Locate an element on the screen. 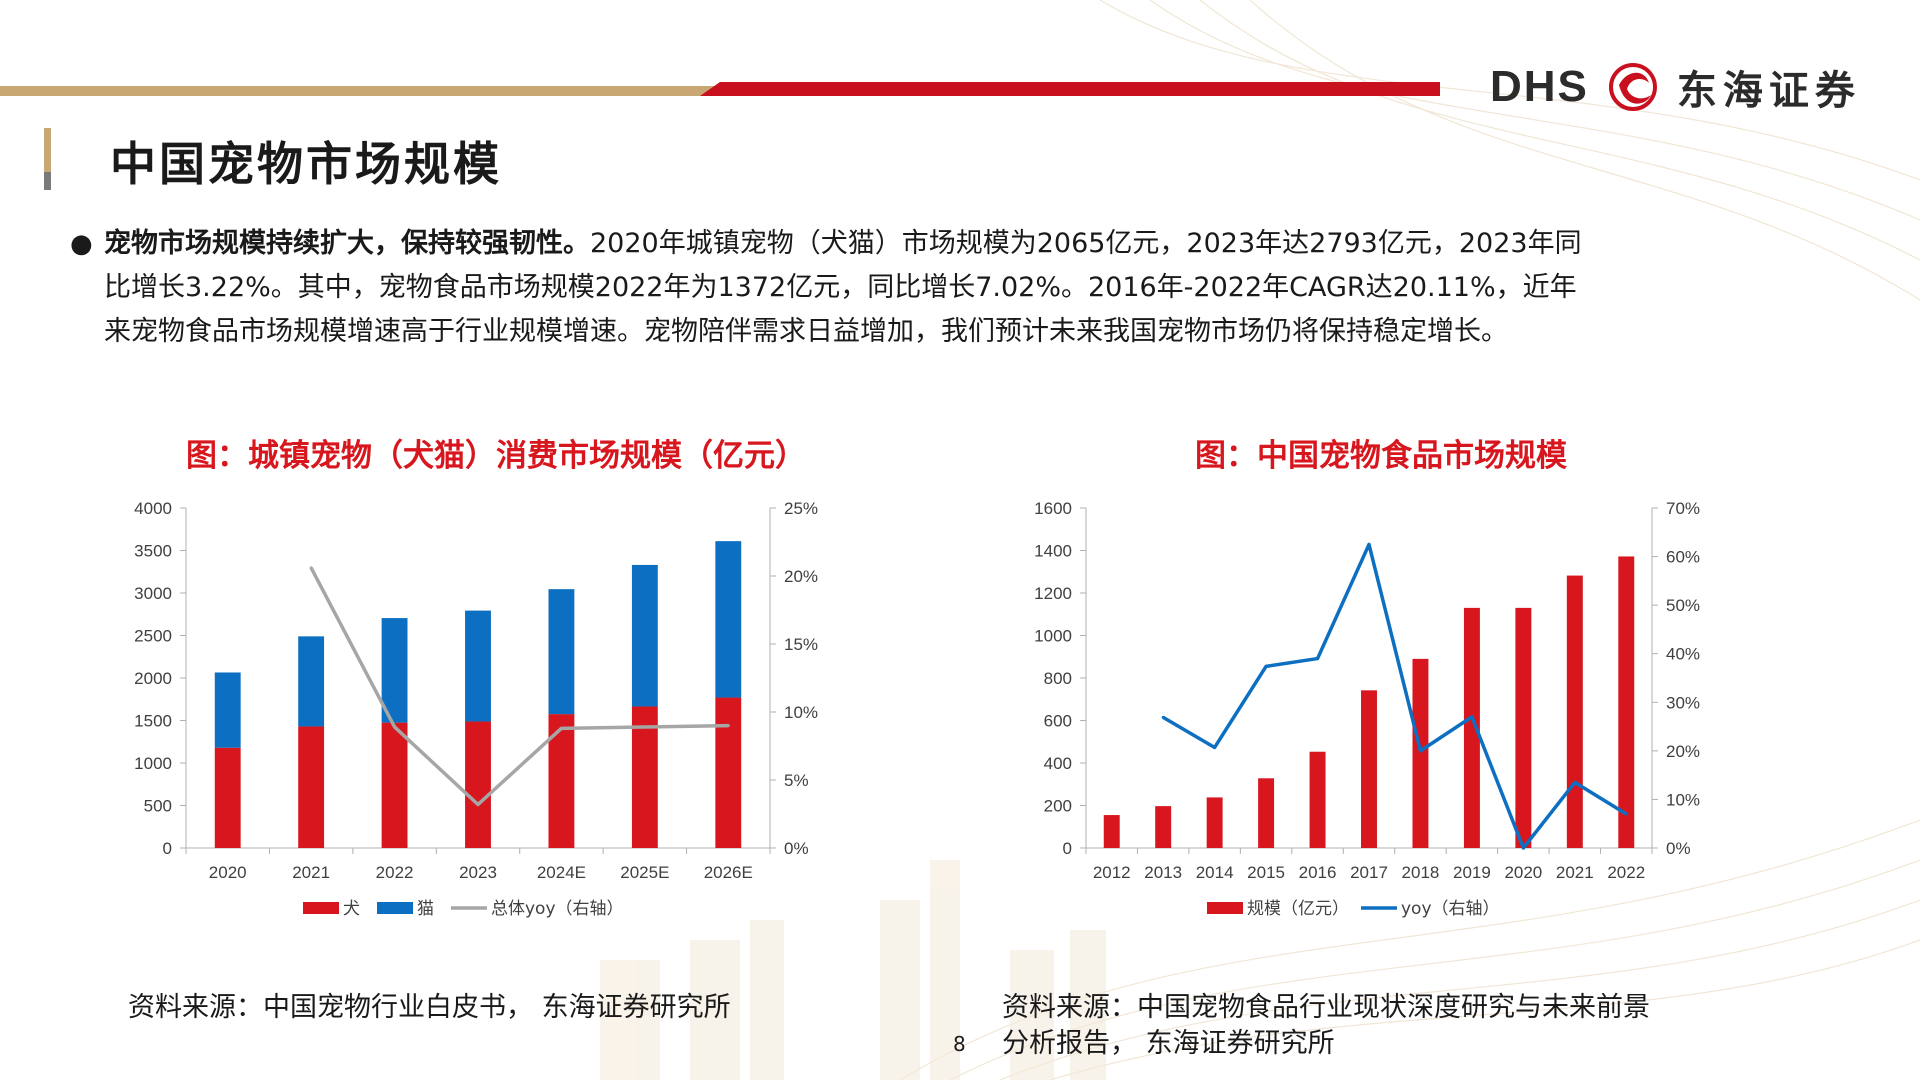  source-left: 资料来源：中国宠物行业白皮书， 东海证券研究所 is located at coordinates (429, 1007).